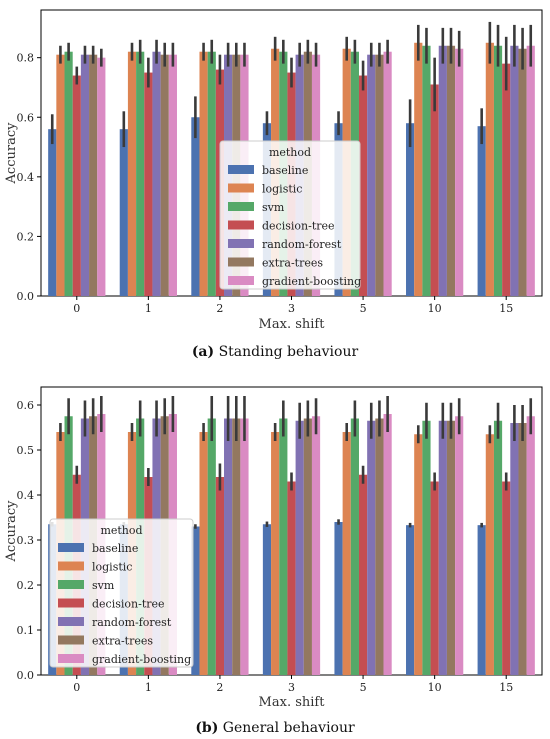 This screenshot has height=739, width=550. What do you see at coordinates (286, 728) in the screenshot?
I see `caption-text: General behaviour` at bounding box center [286, 728].